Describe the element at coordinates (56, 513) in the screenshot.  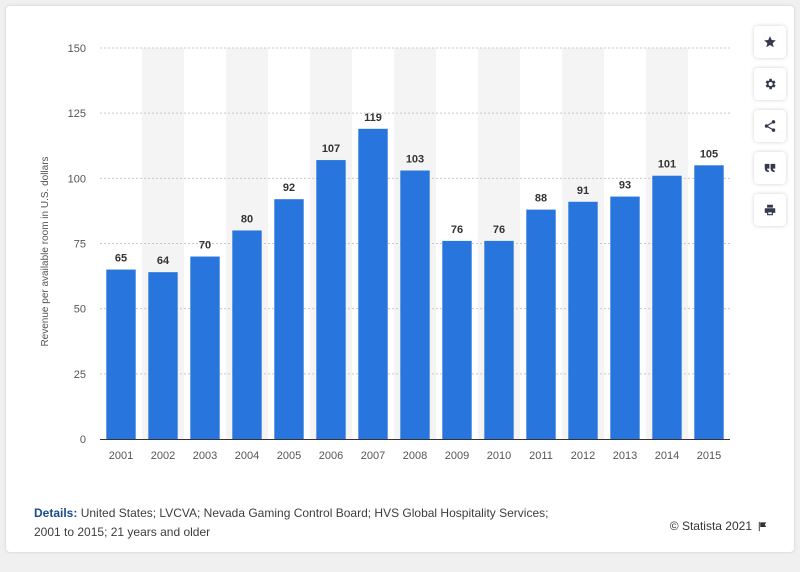
I see `details-label: Details:` at that location.